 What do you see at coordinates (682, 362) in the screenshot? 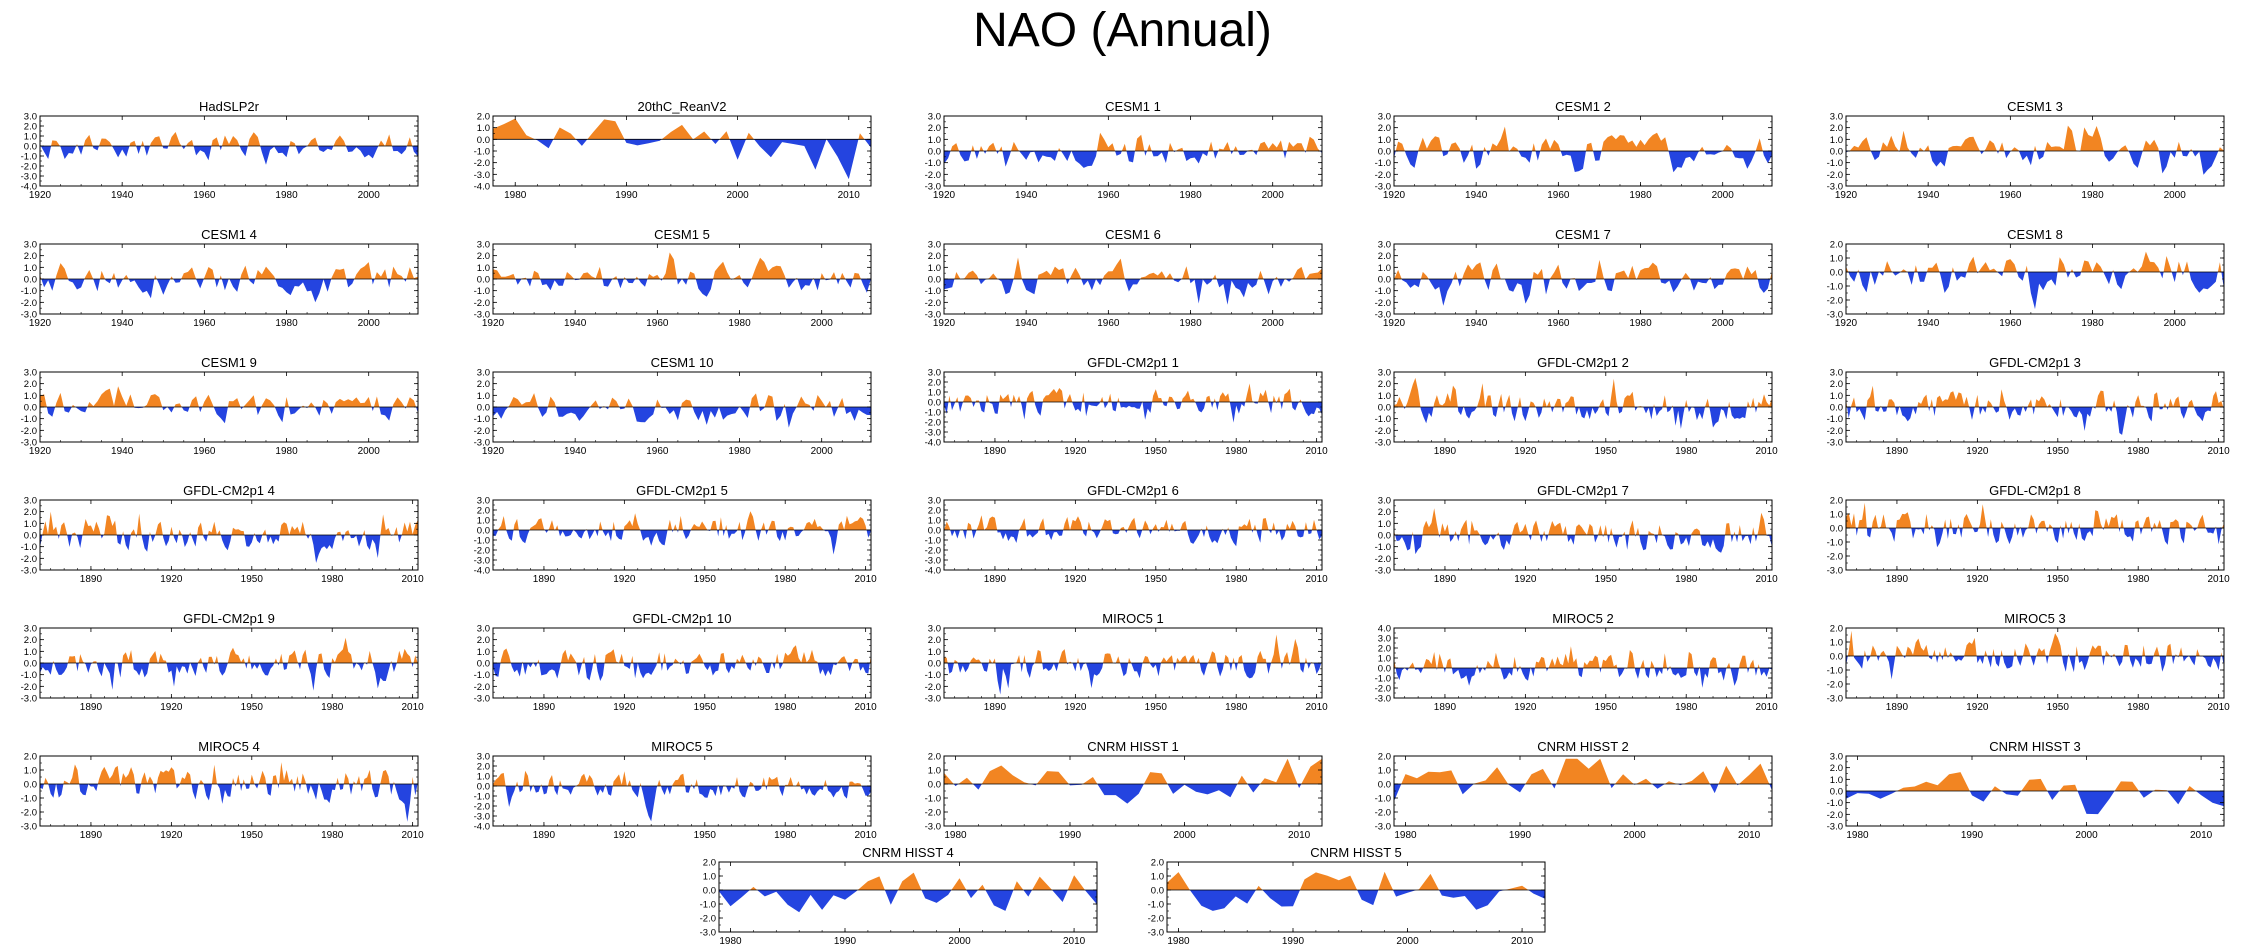
I see `panel-title: CESM1 10` at bounding box center [682, 362].